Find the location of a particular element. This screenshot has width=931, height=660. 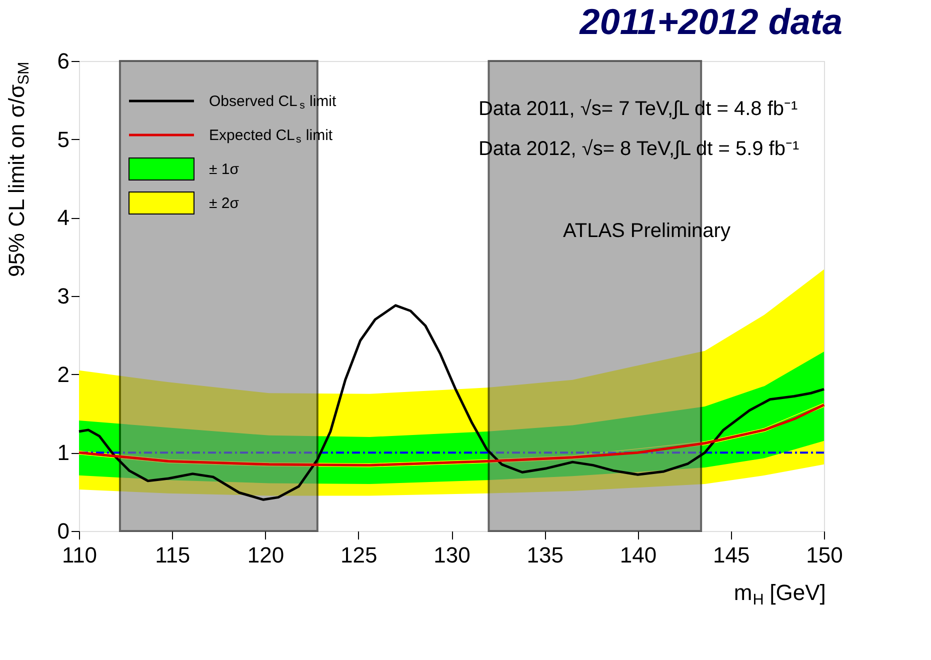

y-tick-label: 0 is located at coordinates (63, 531).